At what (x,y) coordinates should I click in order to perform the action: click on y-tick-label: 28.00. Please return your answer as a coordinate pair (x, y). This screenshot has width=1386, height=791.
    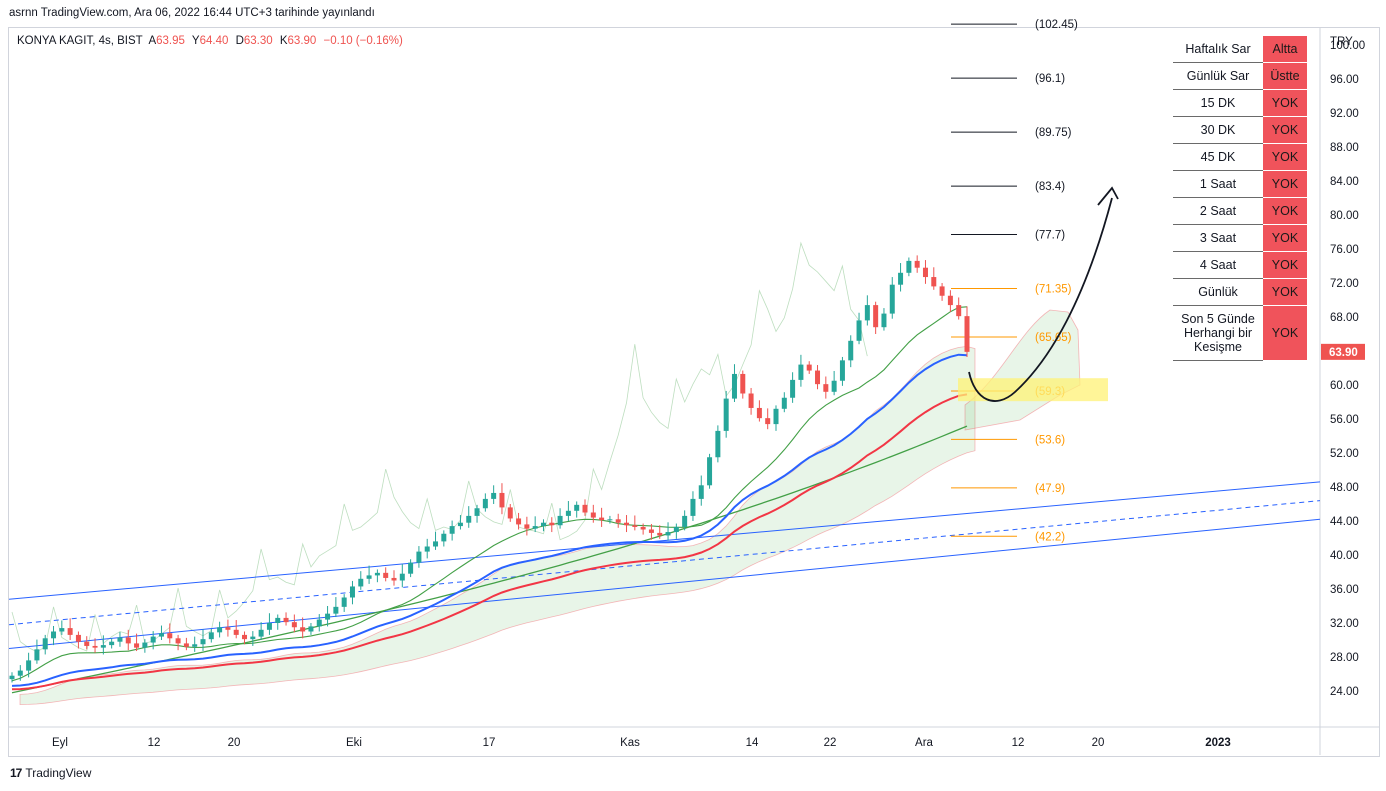
    Looking at the image, I should click on (1344, 658).